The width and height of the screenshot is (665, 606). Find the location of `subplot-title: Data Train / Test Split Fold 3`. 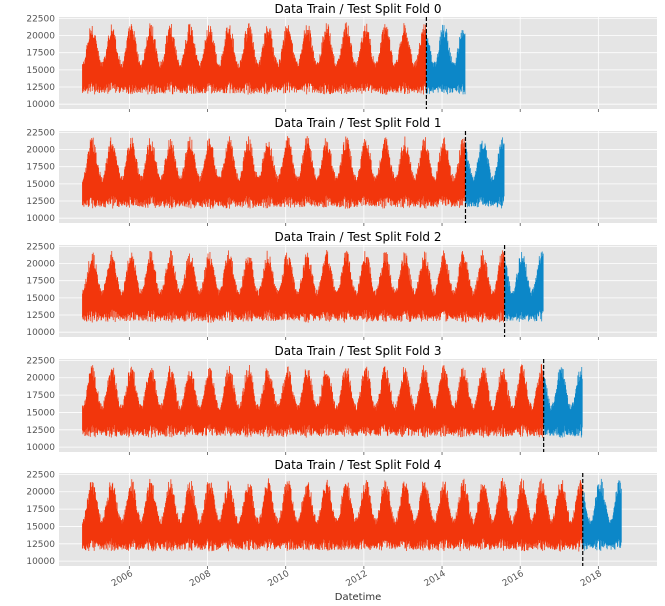

subplot-title: Data Train / Test Split Fold 3 is located at coordinates (357, 351).